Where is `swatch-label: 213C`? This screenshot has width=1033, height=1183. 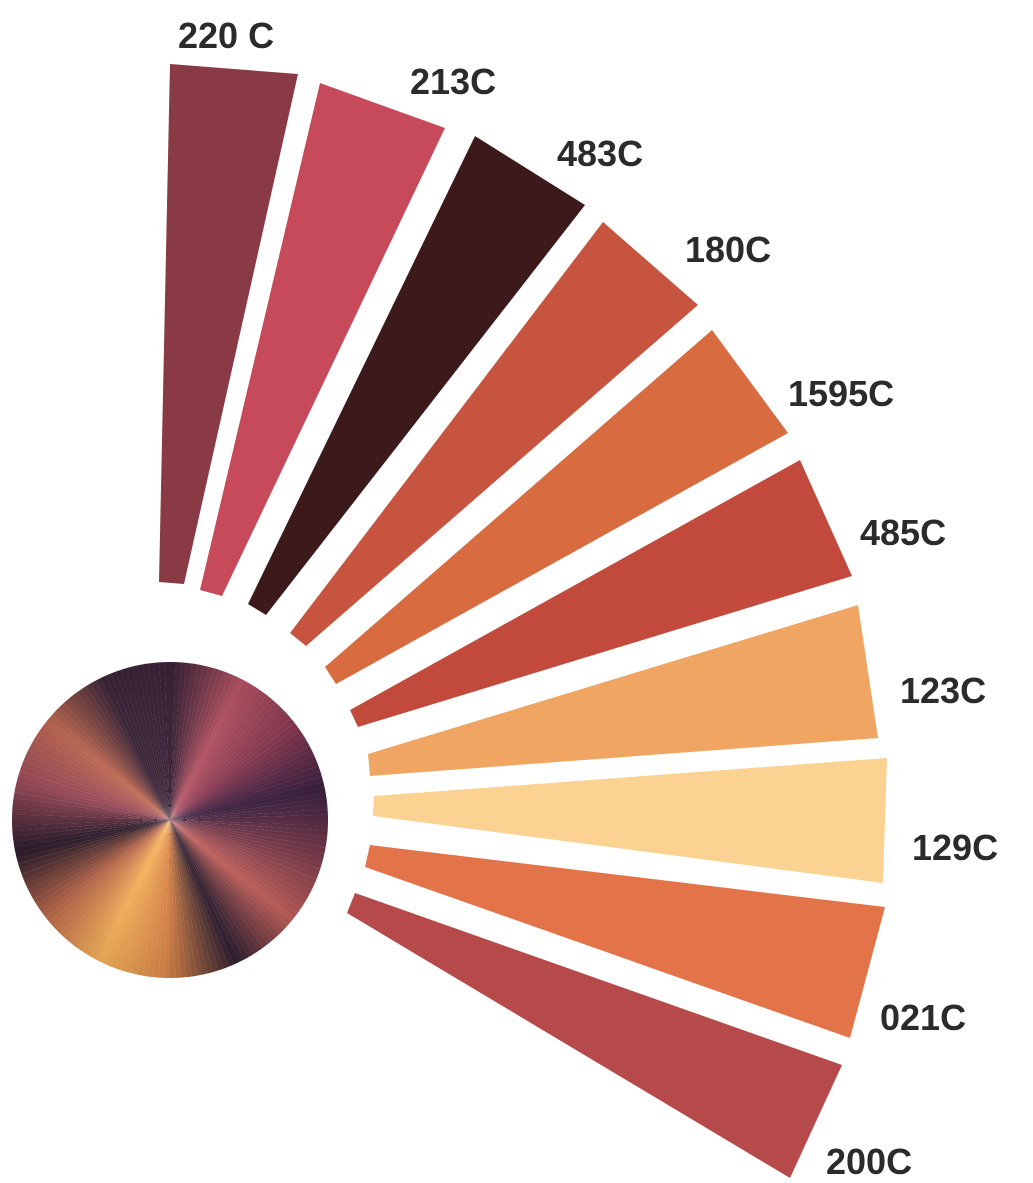
swatch-label: 213C is located at coordinates (453, 81).